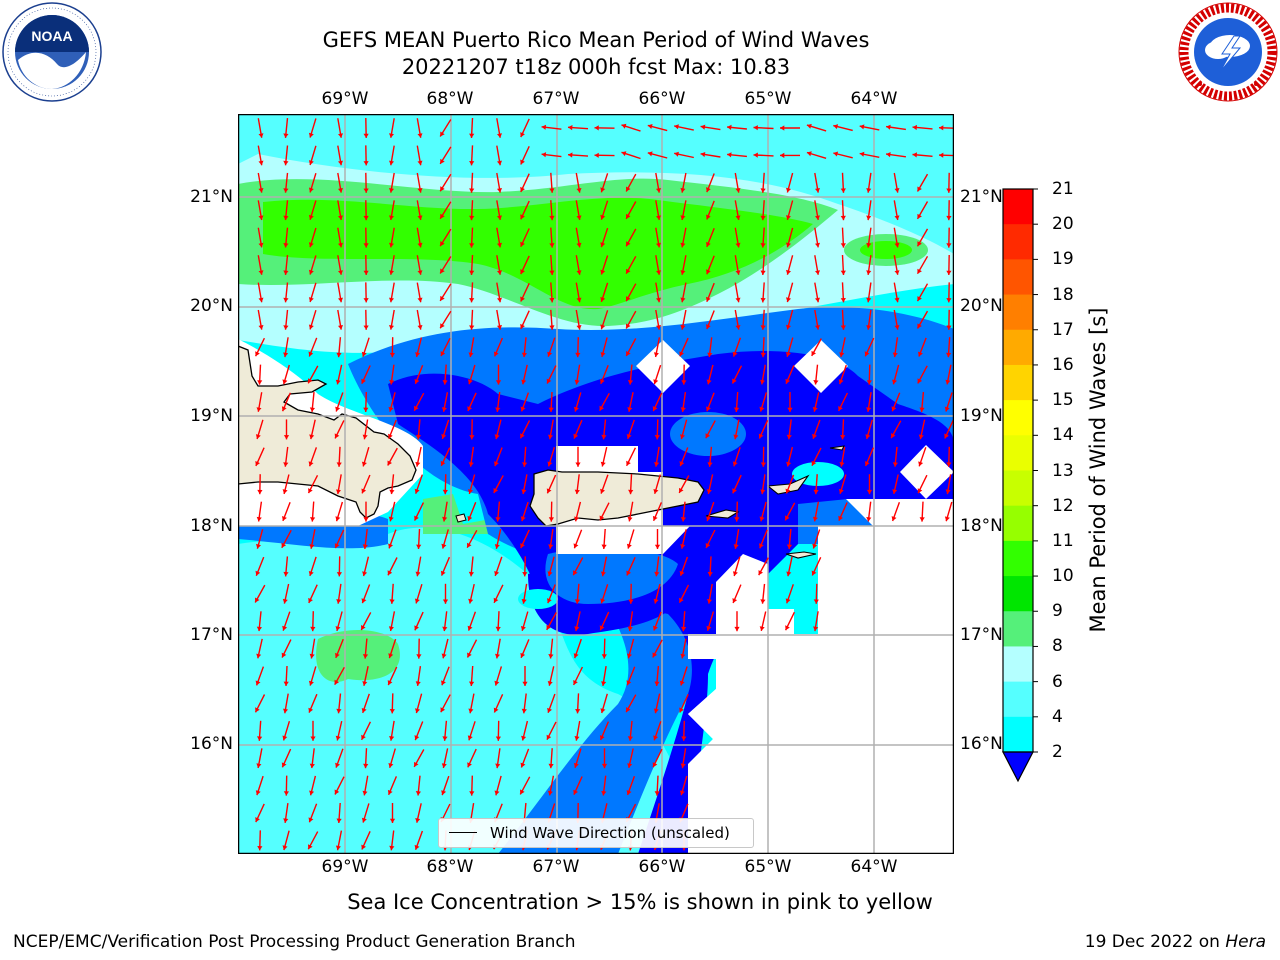  Describe the element at coordinates (768, 99) in the screenshot. I see `lon-label-top: 65°W` at that location.